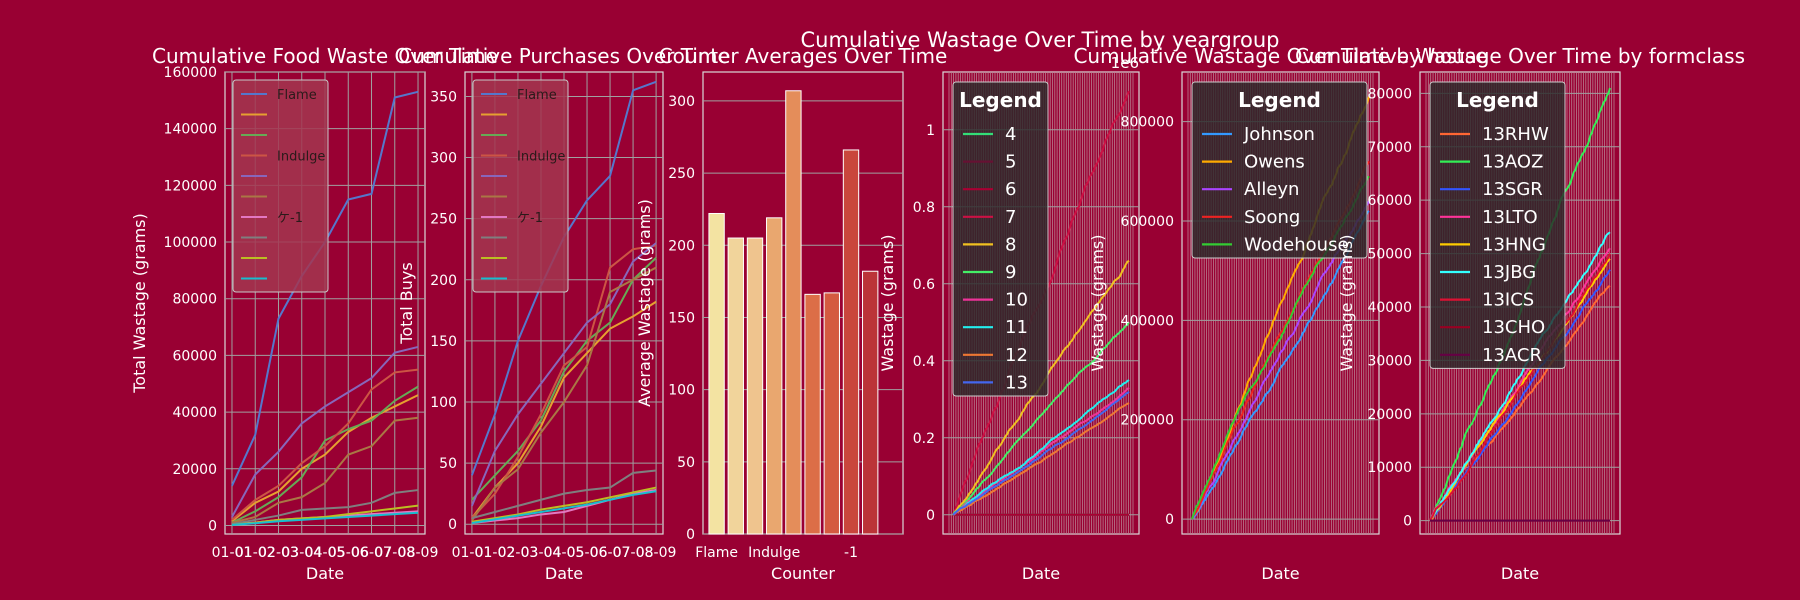  What do you see at coordinates (1147, 421) in the screenshot?
I see `house-ytick-1: 200000` at bounding box center [1147, 421].